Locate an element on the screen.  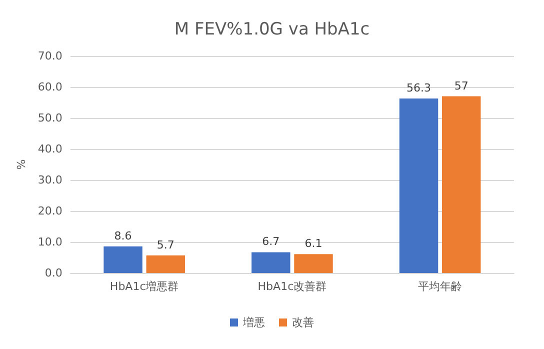
data-label: 56.3 is located at coordinates (419, 87).